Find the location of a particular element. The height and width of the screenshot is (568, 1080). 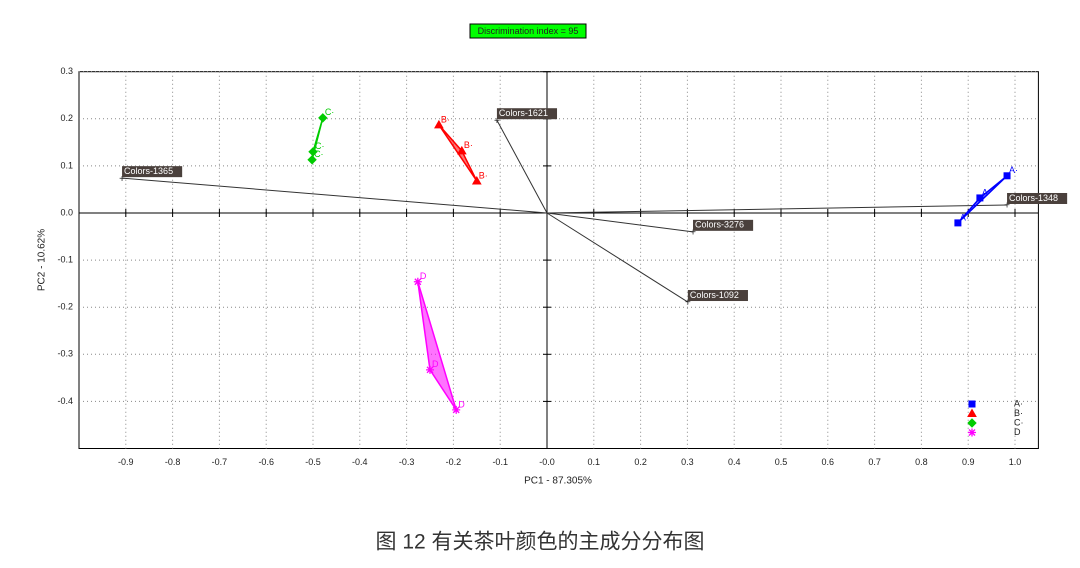

x-tick-label: -0.2 is located at coordinates (454, 462).